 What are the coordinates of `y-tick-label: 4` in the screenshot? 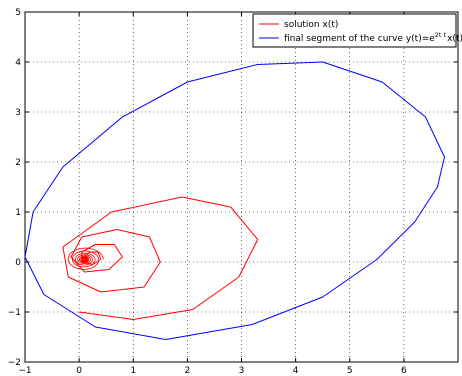 It's located at (18, 63).